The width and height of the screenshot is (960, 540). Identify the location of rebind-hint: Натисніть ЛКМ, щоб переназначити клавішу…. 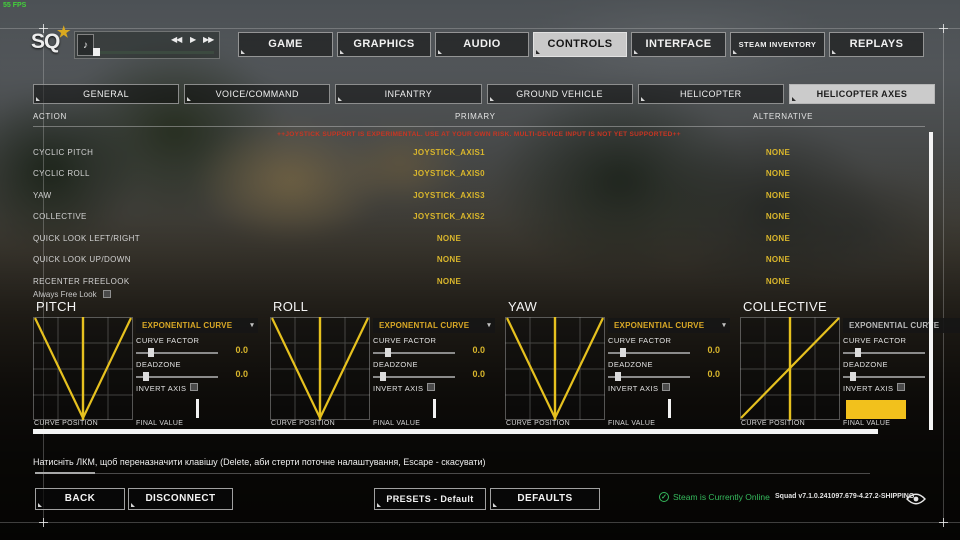
(259, 462).